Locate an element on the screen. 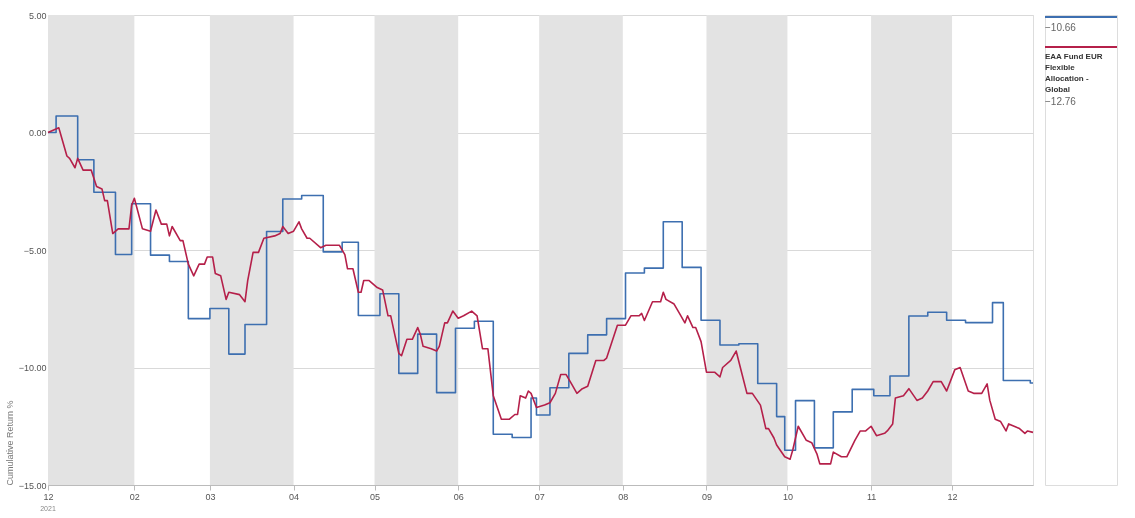 The width and height of the screenshot is (1135, 518). x-tick-label: 10 is located at coordinates (787, 496).